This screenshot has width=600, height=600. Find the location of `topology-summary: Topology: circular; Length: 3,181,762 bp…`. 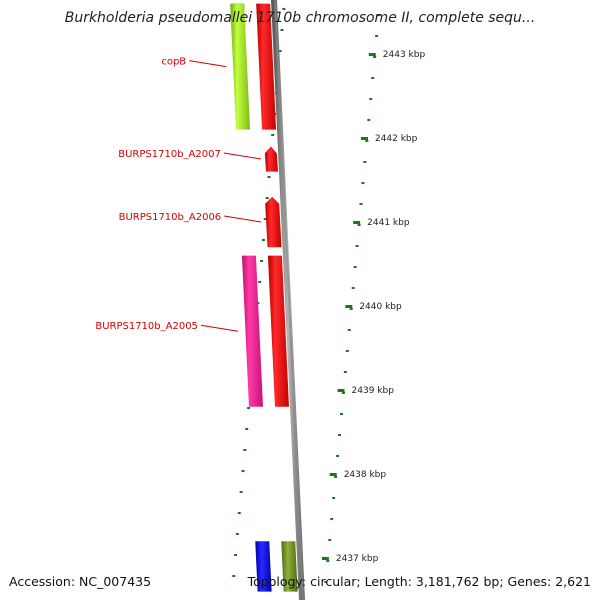

topology-summary: Topology: circular; Length: 3,181,762 bp… is located at coordinates (419, 581).